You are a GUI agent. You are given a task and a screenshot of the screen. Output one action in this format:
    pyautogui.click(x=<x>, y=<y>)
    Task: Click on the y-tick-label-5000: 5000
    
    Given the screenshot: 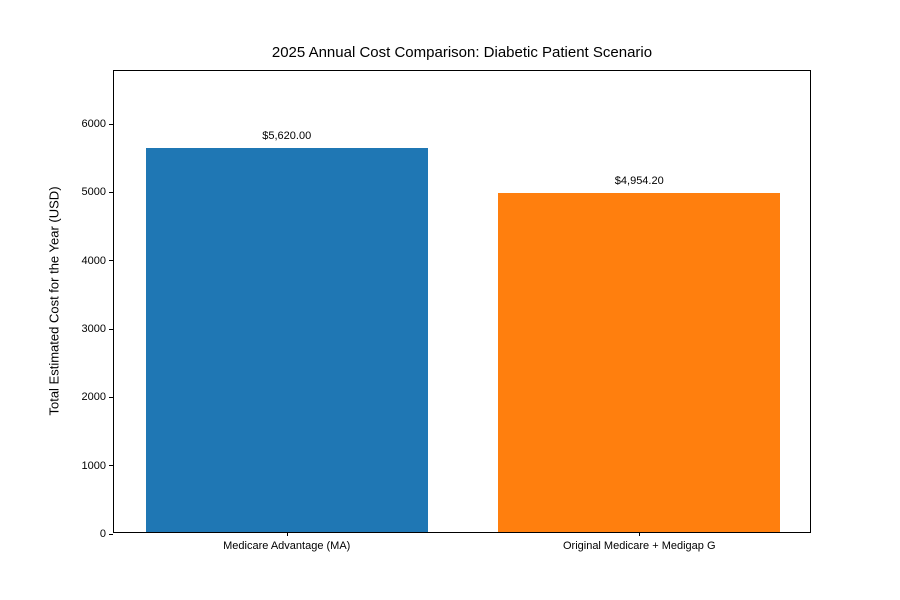 What is the action you would take?
    pyautogui.click(x=93, y=192)
    